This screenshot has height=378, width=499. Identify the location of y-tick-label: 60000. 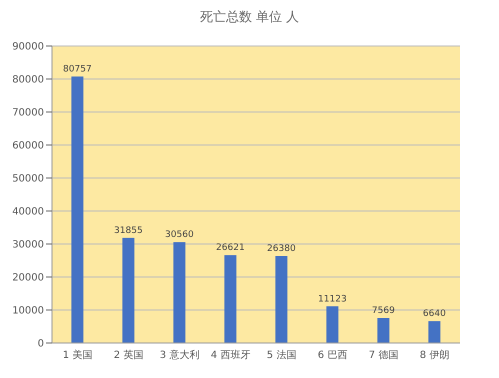
(28, 146).